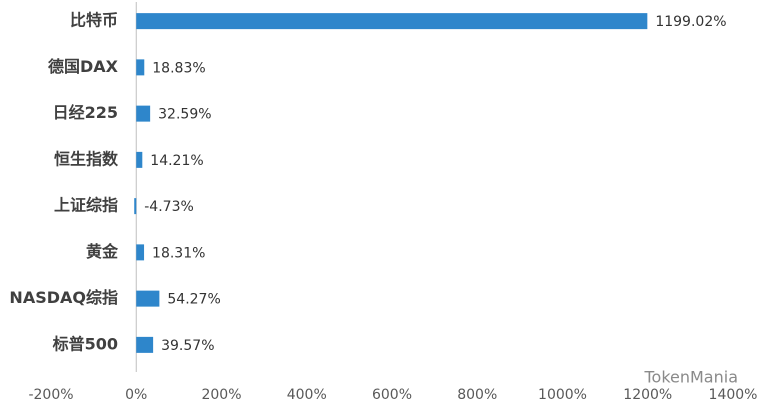 Image resolution: width=766 pixels, height=409 pixels. What do you see at coordinates (94, 20) in the screenshot?
I see `category-label: 比特币` at bounding box center [94, 20].